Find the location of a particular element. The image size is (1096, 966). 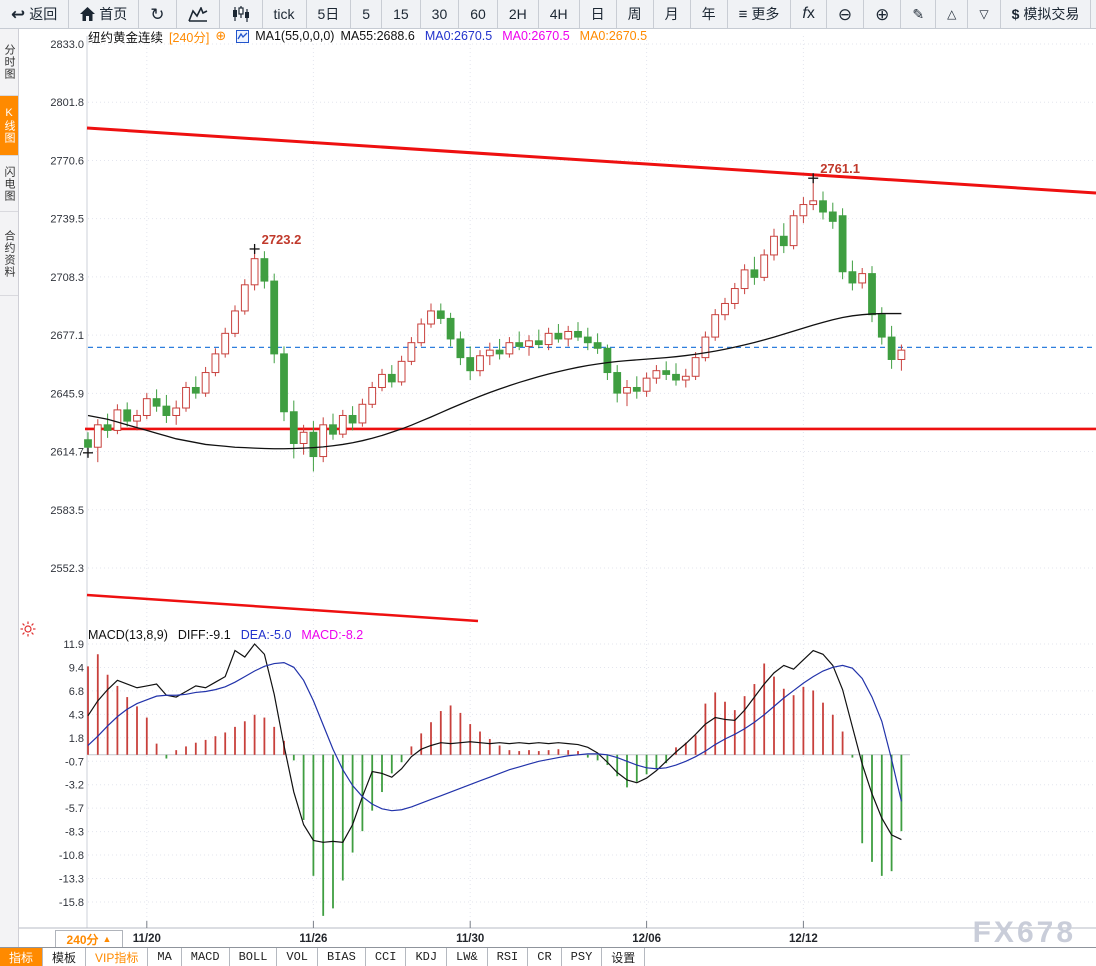

toolbar-button-period-5d: 5日 is located at coordinates (329, 14).